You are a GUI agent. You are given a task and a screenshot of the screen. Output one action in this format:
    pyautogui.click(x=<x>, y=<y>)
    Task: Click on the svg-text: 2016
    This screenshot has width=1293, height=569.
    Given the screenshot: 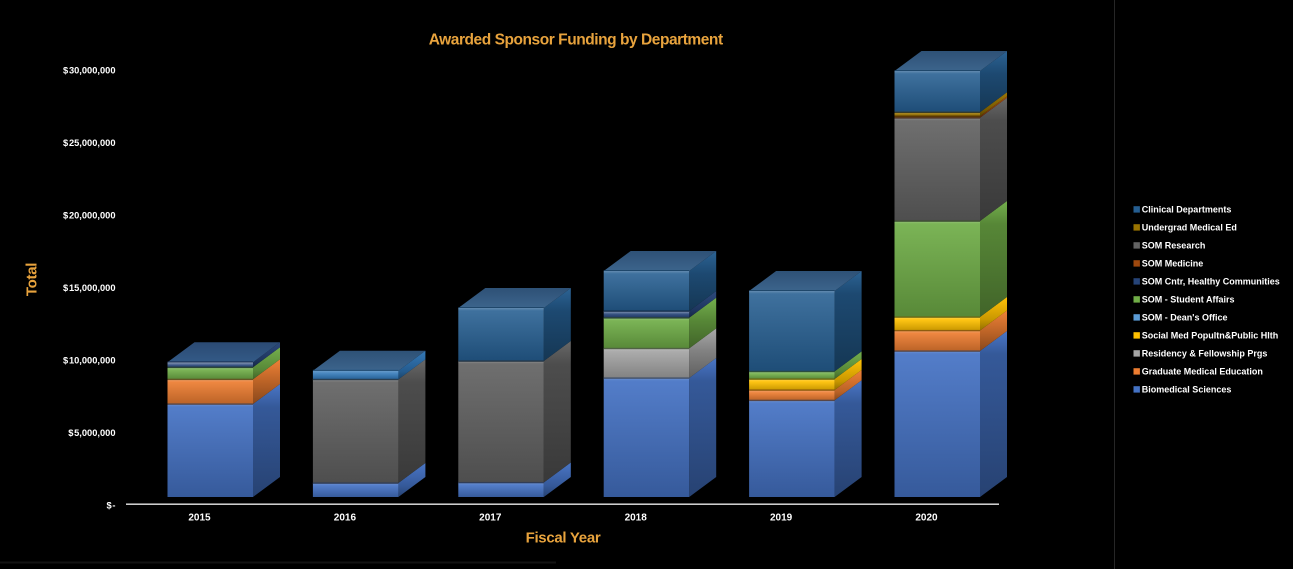 What is the action you would take?
    pyautogui.click(x=345, y=518)
    